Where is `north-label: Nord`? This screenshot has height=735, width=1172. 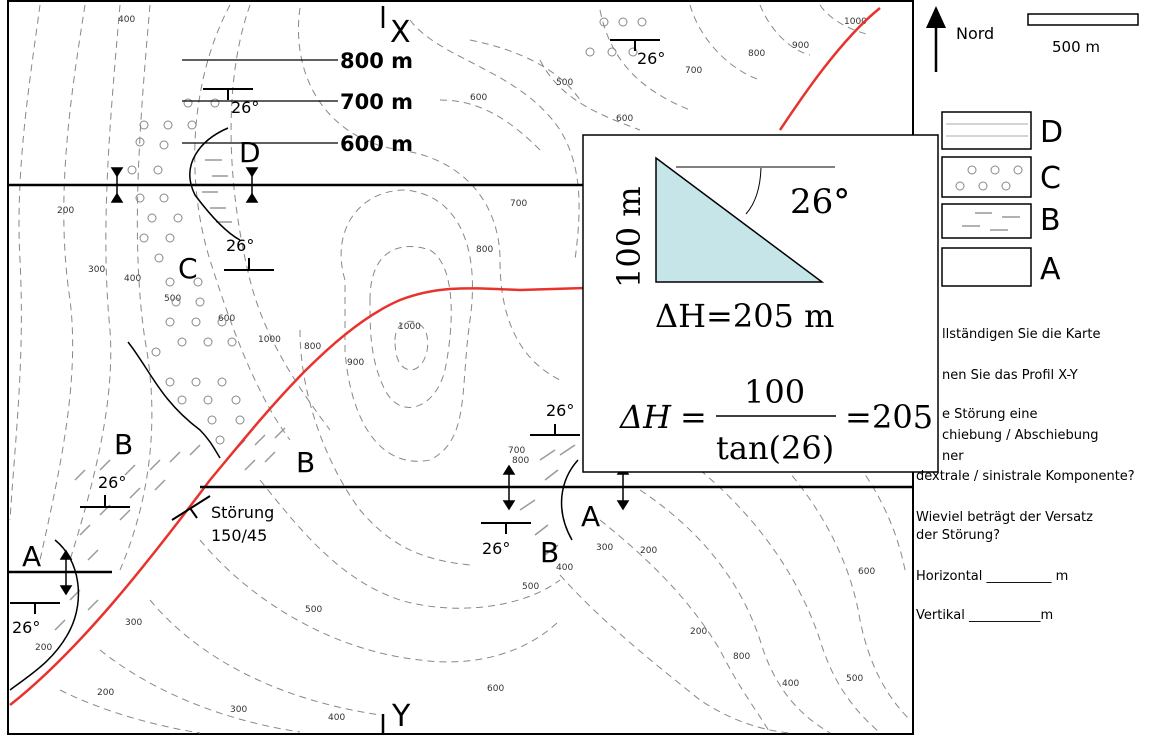
north-label: Nord is located at coordinates (975, 33).